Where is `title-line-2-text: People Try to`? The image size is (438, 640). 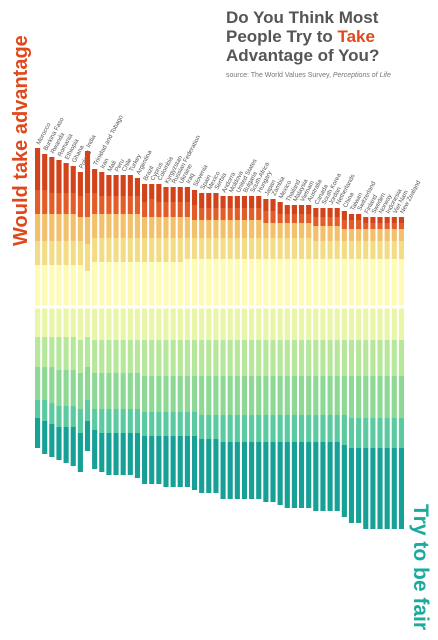
title-line-2-text: People Try to is located at coordinates (282, 36).